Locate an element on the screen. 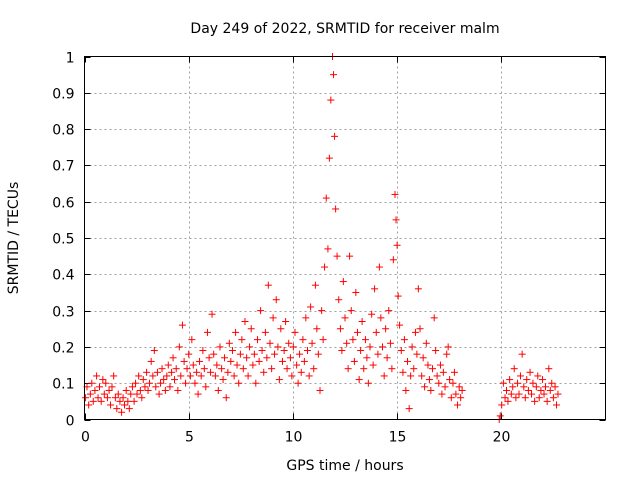 This screenshot has height=480, width=640. y-tick-label: 0.1 is located at coordinates (63, 385).